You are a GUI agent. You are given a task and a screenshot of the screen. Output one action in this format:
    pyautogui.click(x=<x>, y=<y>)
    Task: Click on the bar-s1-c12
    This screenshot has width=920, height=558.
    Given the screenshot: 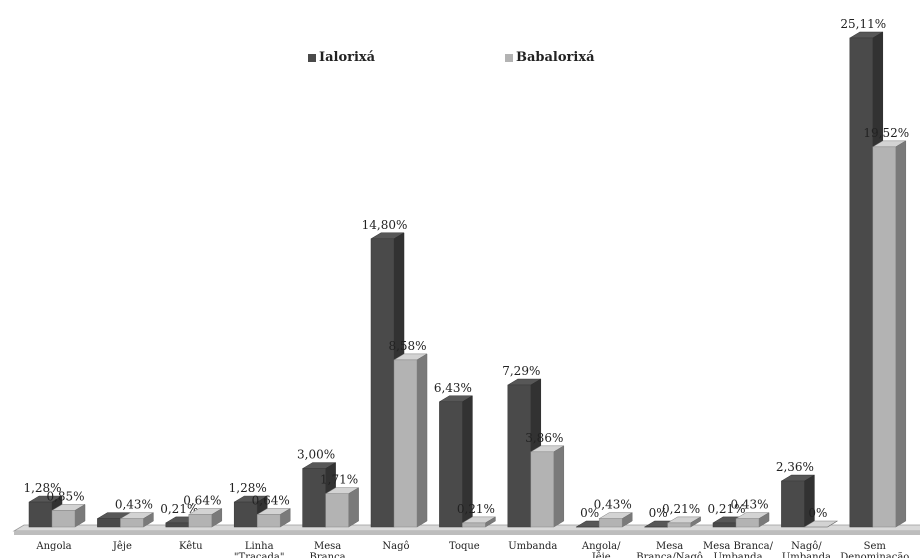 What is the action you would take?
    pyautogui.click(x=884, y=337)
    